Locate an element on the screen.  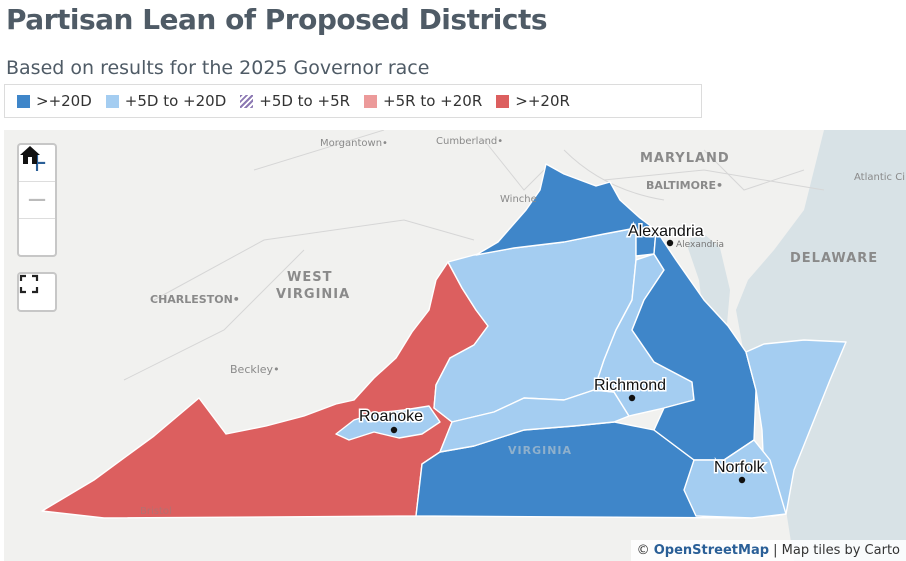
attribution-prefix: © is located at coordinates (643, 550).